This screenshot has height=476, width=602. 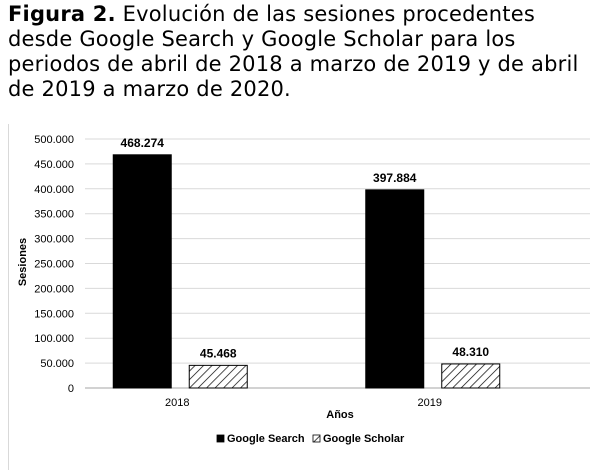 What do you see at coordinates (54, 165) in the screenshot?
I see `y-tick-label: 450.000` at bounding box center [54, 165].